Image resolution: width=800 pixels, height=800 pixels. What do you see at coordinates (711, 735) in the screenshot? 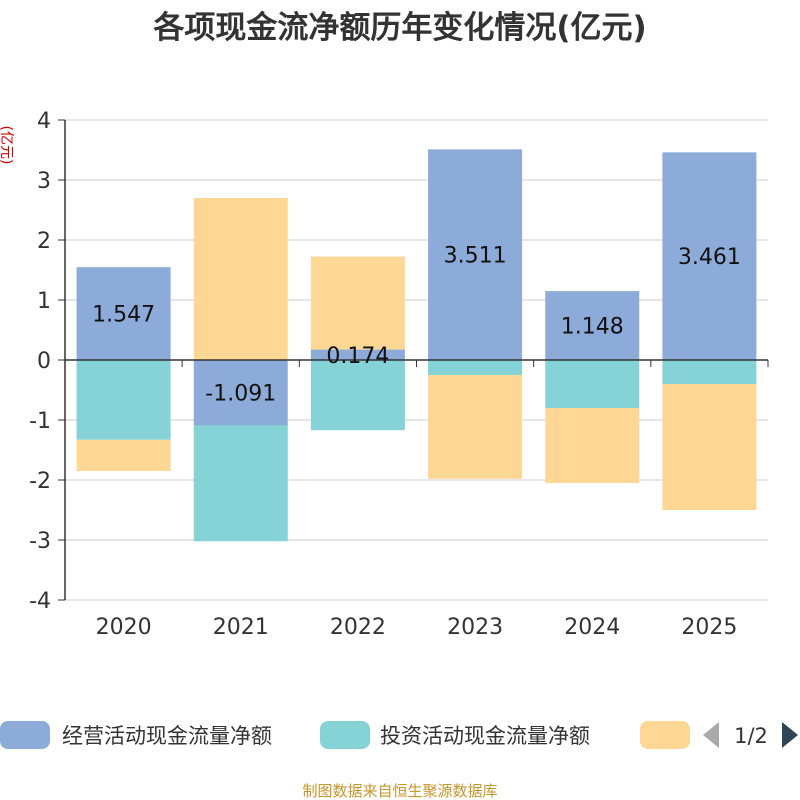
I see `legend-prev-page-icon` at bounding box center [711, 735].